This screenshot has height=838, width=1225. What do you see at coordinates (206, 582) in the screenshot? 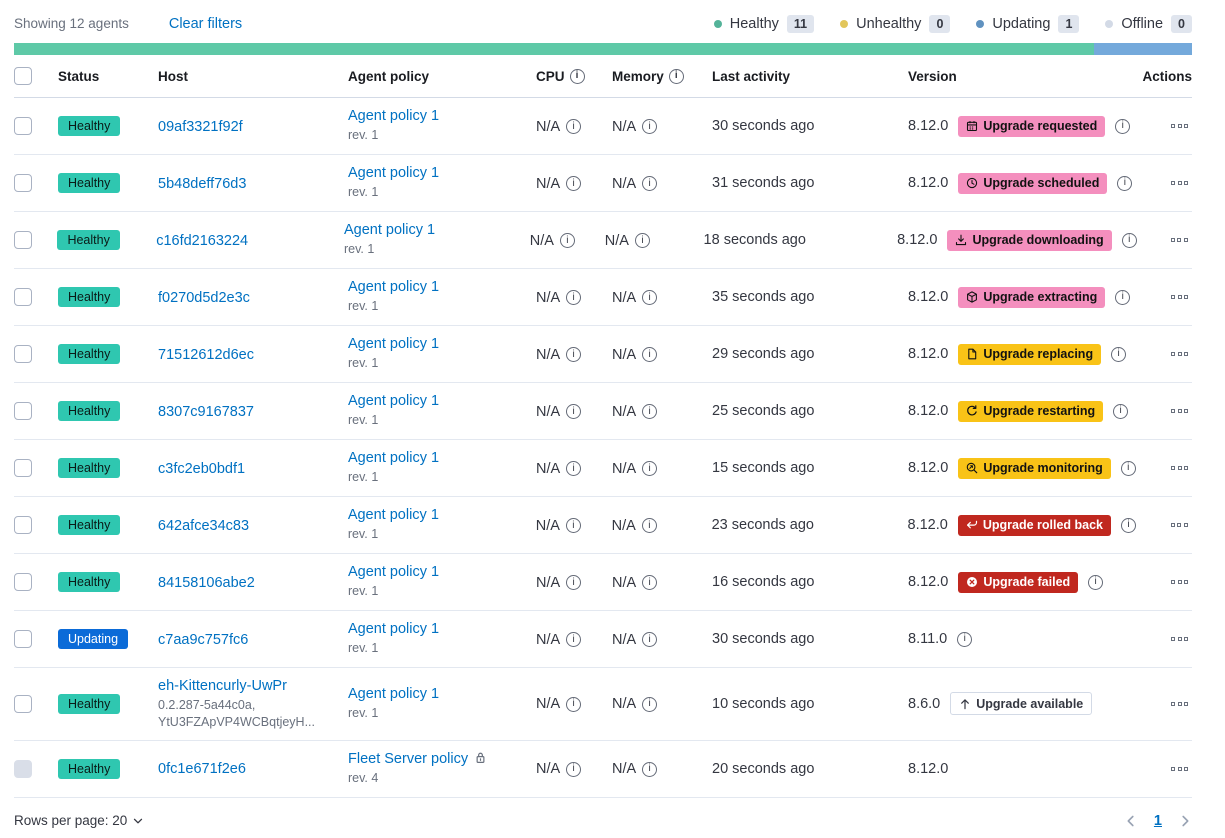
I see `host-link: 84158106abe2` at bounding box center [206, 582].